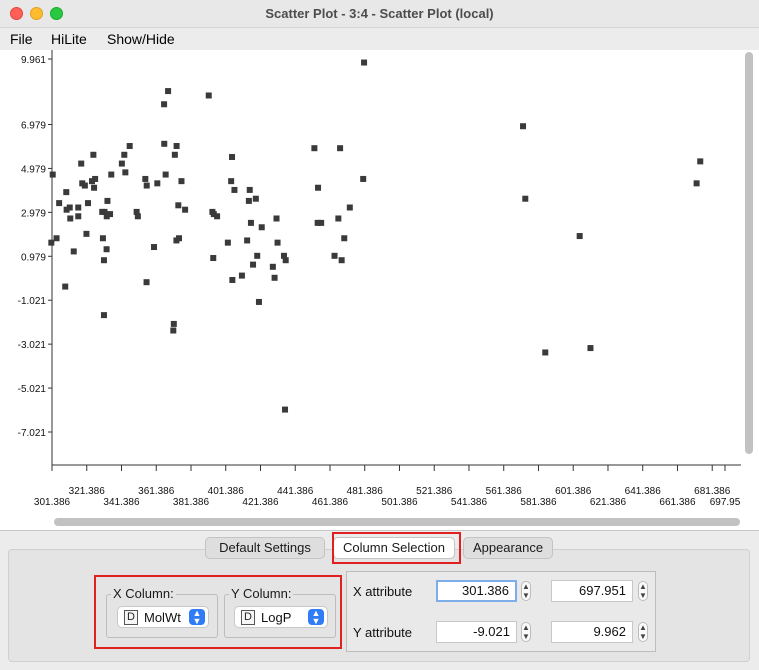 This screenshot has width=759, height=670. Describe the element at coordinates (749, 253) in the screenshot. I see `vertical-scrollbar` at that location.